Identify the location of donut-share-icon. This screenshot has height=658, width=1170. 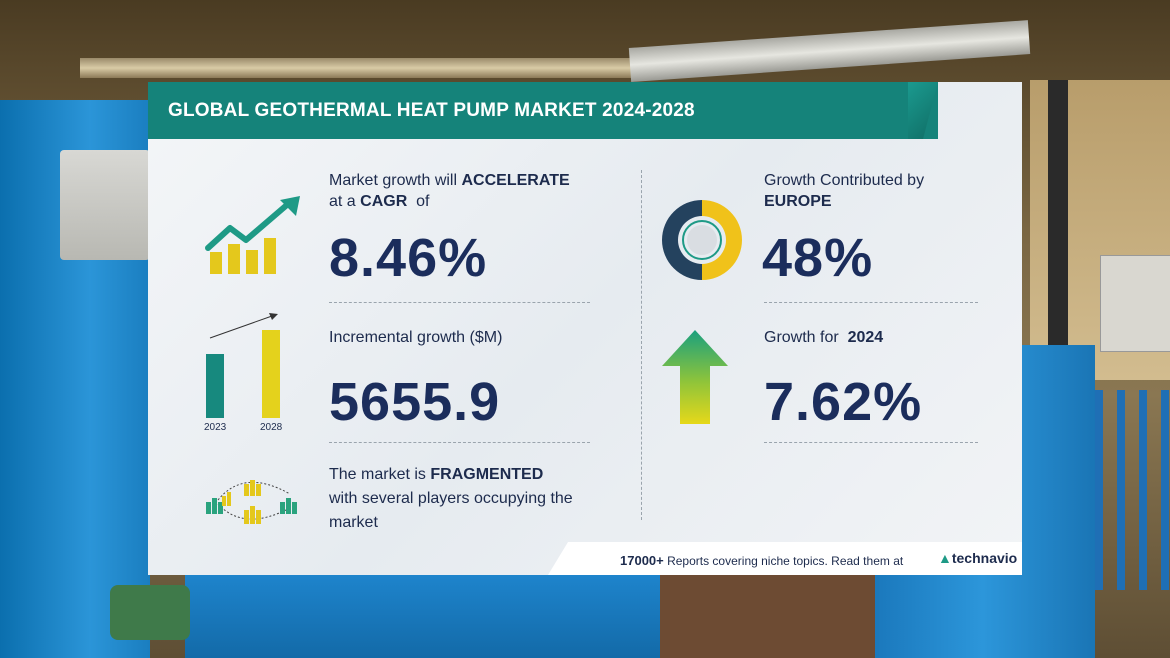
(702, 240).